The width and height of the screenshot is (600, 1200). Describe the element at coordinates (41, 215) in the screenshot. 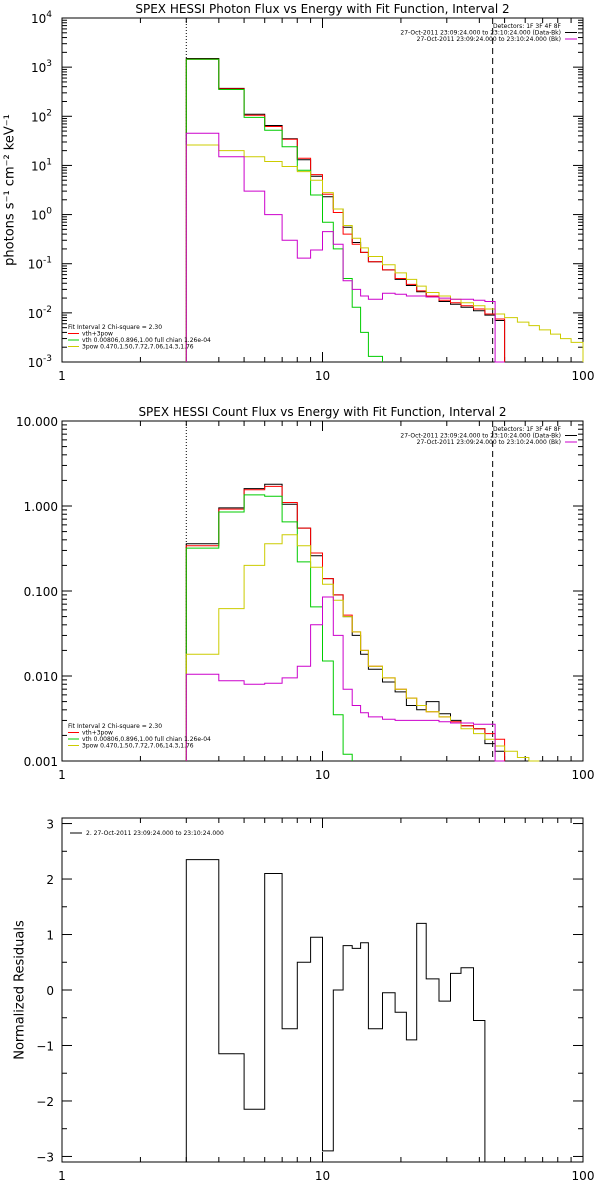

I see `y-tick-label: 10⁰` at that location.